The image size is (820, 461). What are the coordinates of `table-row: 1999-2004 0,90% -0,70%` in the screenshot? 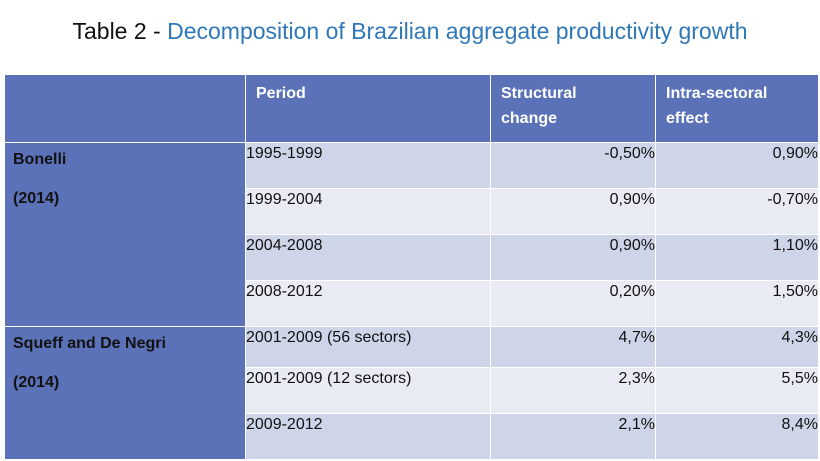 It's located at (411, 211).